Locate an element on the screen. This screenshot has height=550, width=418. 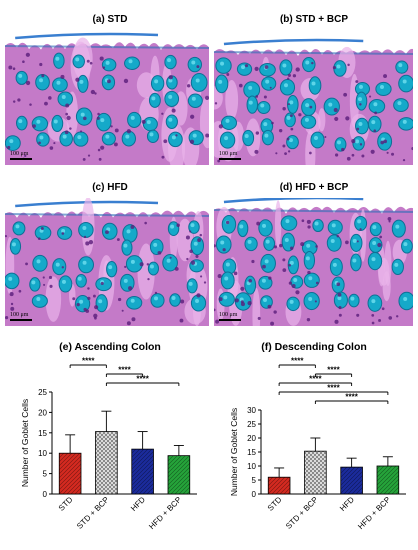
panel-b-title: (b) STD + BCP is located at coordinates (314, 19).